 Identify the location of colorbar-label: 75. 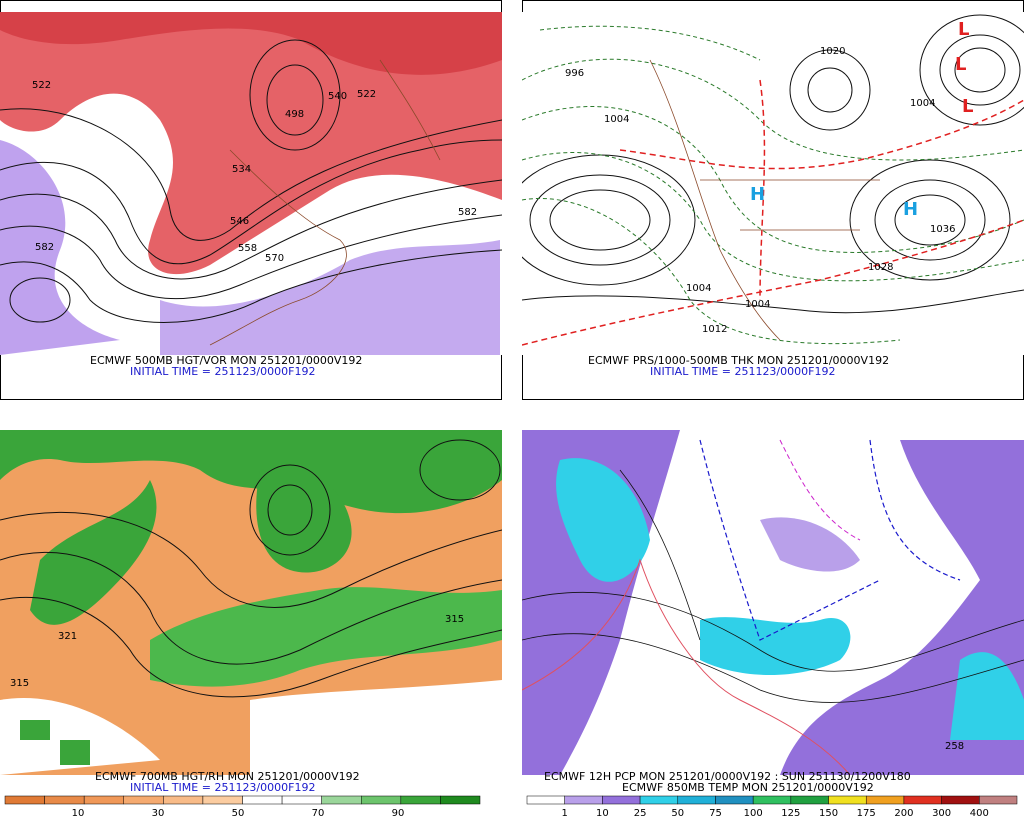
(715, 813).